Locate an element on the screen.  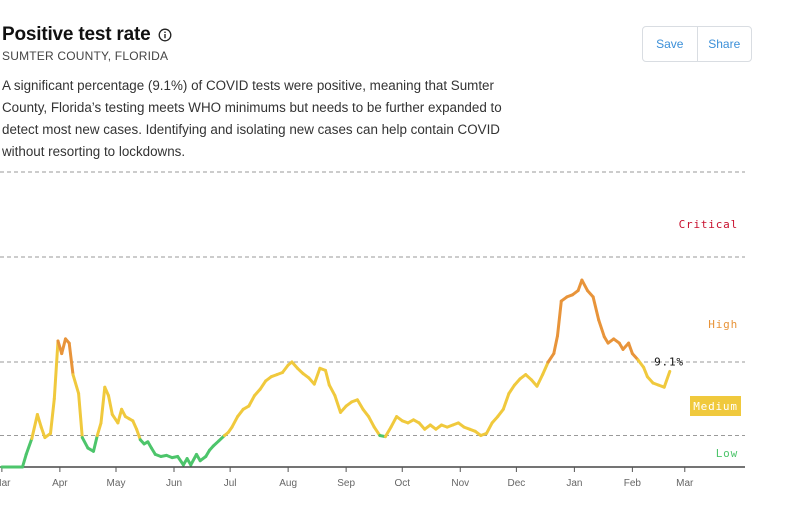
save-button: Save is located at coordinates (670, 44).